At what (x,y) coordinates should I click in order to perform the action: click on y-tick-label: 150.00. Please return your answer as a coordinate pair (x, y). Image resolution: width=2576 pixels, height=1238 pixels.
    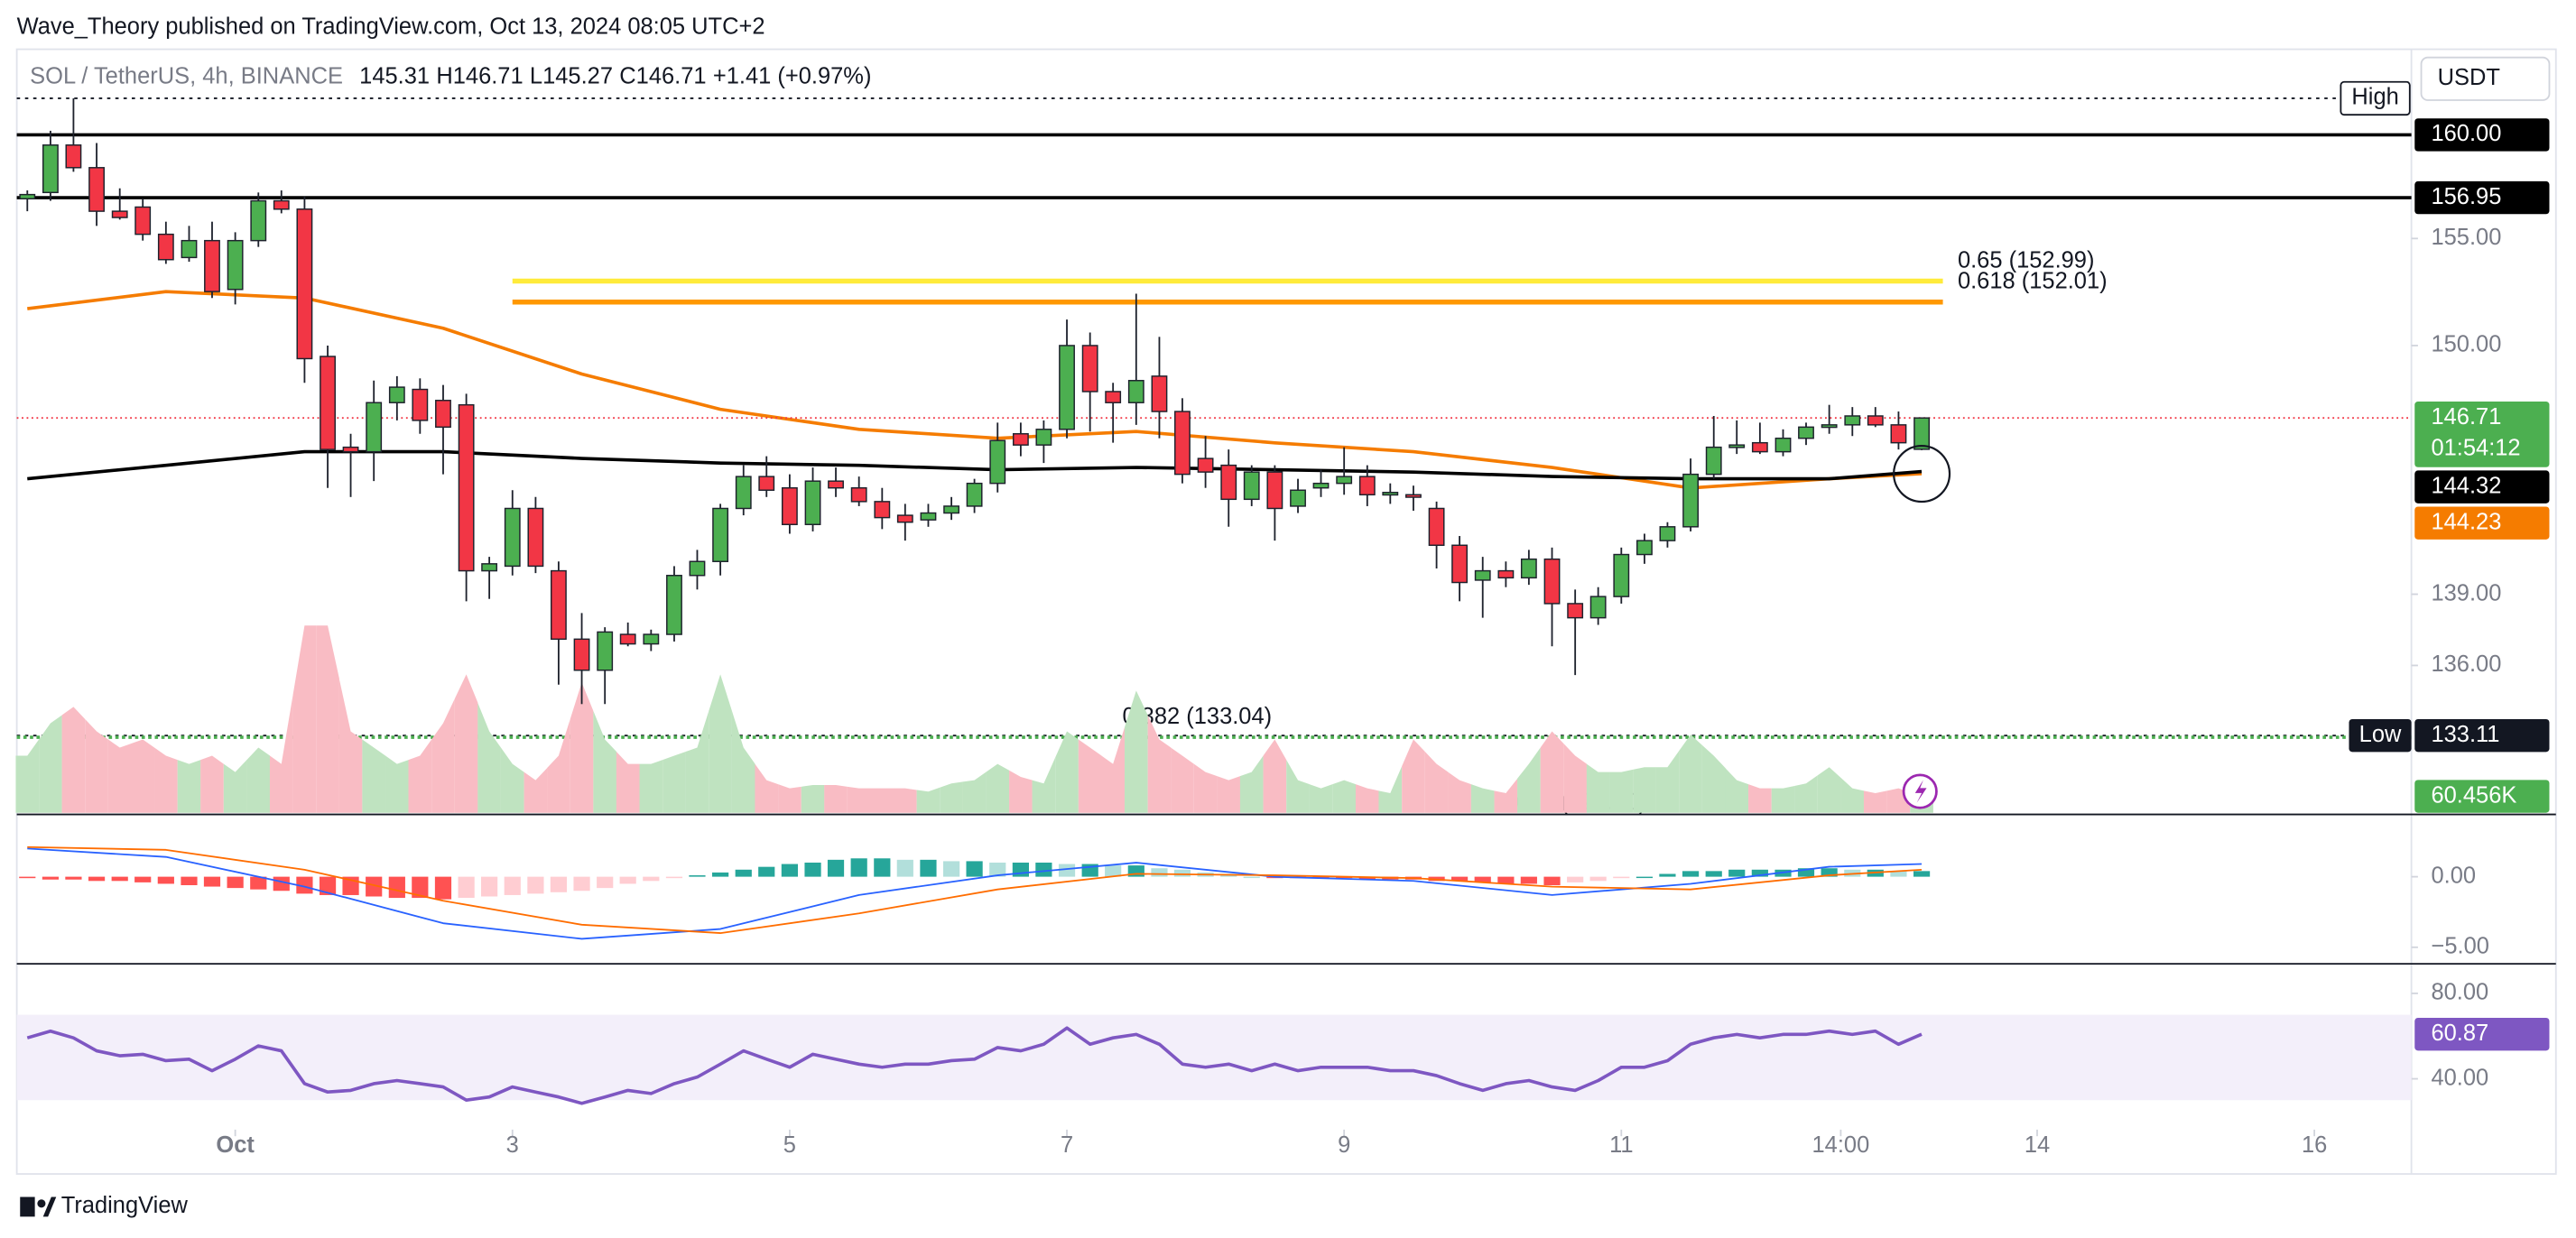
    Looking at the image, I should click on (2466, 345).